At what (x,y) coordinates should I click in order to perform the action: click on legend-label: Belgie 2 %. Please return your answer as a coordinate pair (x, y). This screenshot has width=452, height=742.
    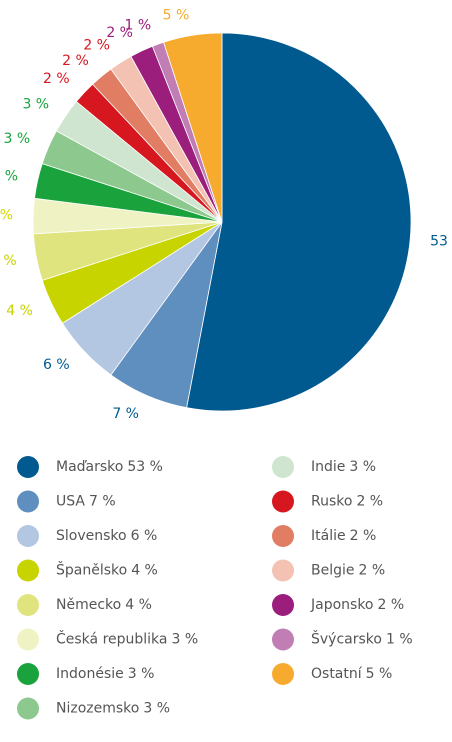
    Looking at the image, I should click on (348, 571).